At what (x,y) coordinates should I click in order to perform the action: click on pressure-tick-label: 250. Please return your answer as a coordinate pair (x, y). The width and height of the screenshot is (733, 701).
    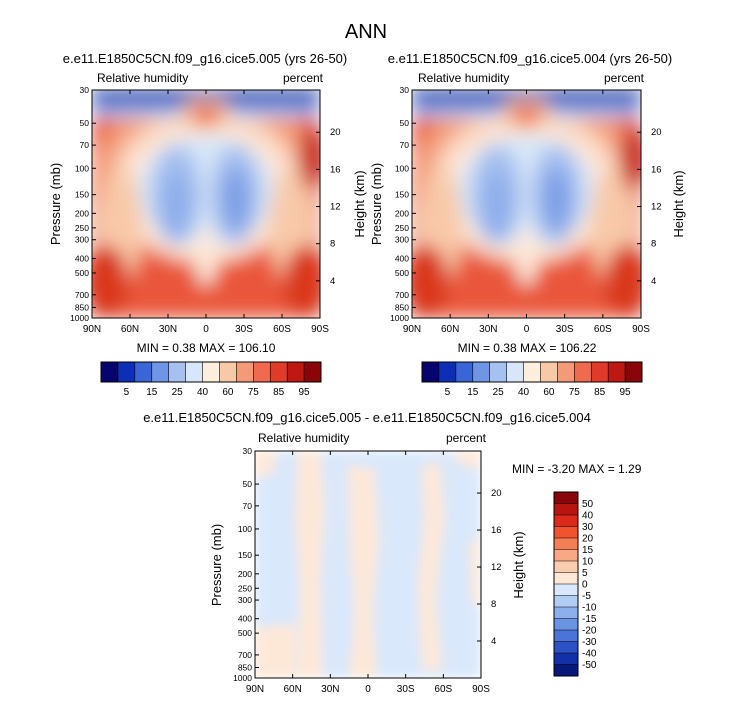
    Looking at the image, I should click on (245, 588).